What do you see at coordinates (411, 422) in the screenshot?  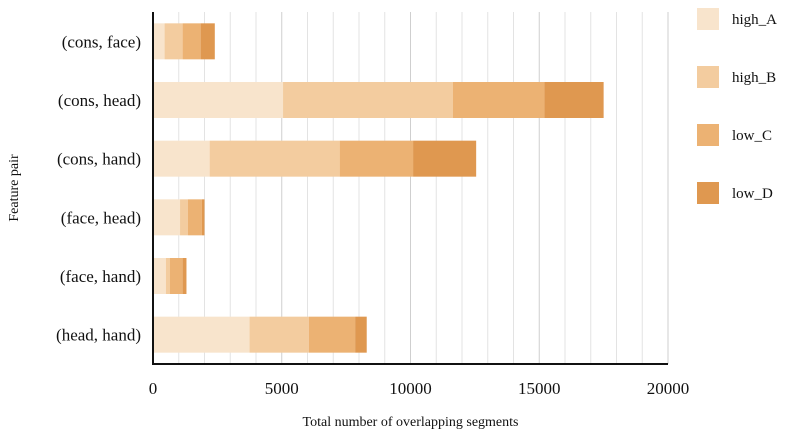 I see `x-axis-title: Total number of overlapping segments` at bounding box center [411, 422].